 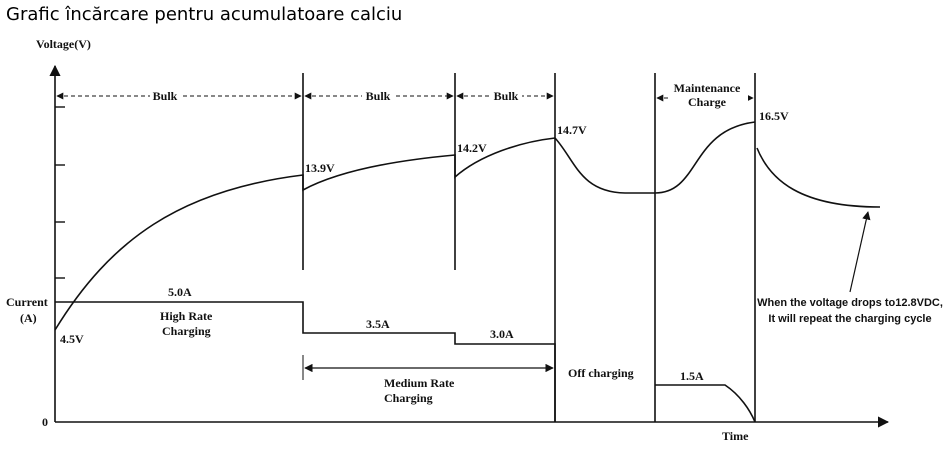 I want to click on voltage-label: 4.5V, so click(x=72, y=339).